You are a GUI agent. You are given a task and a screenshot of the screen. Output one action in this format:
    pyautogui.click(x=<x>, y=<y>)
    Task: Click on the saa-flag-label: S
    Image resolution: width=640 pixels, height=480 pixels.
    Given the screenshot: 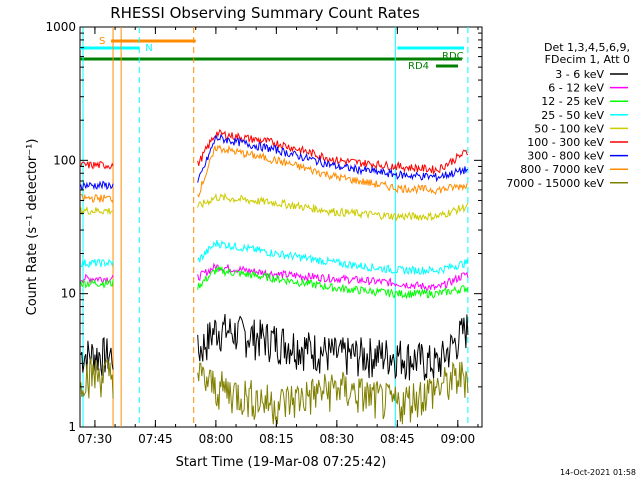 What is the action you would take?
    pyautogui.click(x=102, y=41)
    